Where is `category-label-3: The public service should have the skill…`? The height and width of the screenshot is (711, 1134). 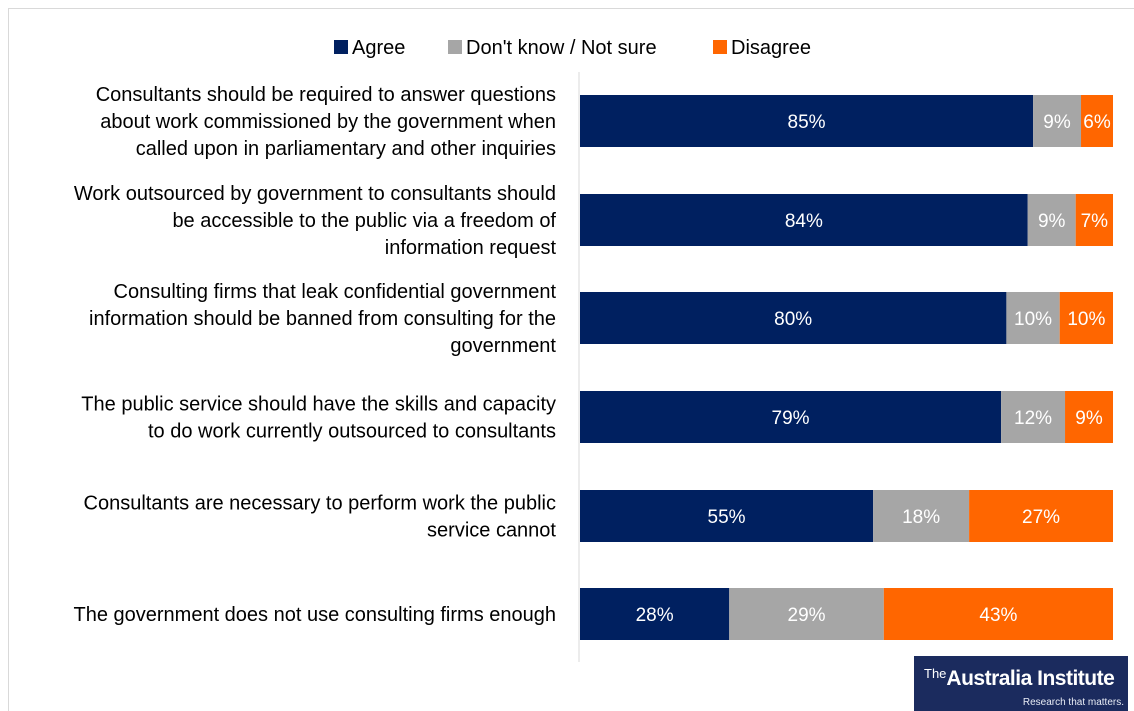
category-label-3: The public service should have the skill… is located at coordinates (318, 418).